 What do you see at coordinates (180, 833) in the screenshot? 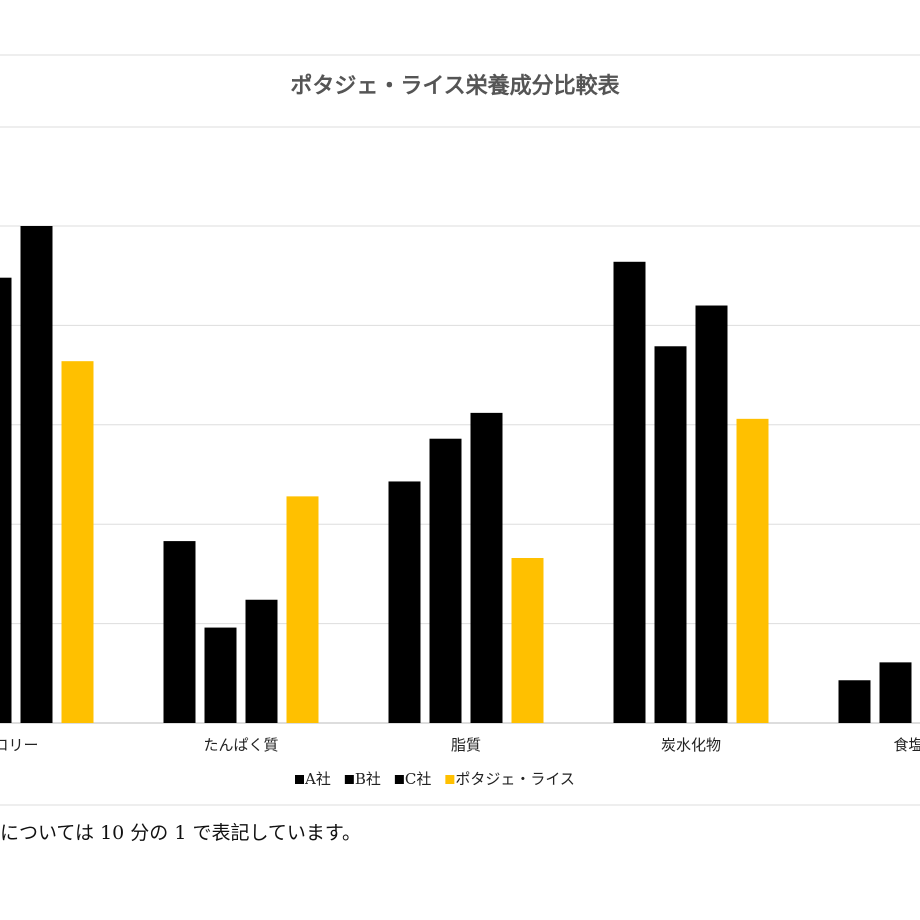
I see `footnote: については 10 分の 1 で表記しています。` at bounding box center [180, 833].